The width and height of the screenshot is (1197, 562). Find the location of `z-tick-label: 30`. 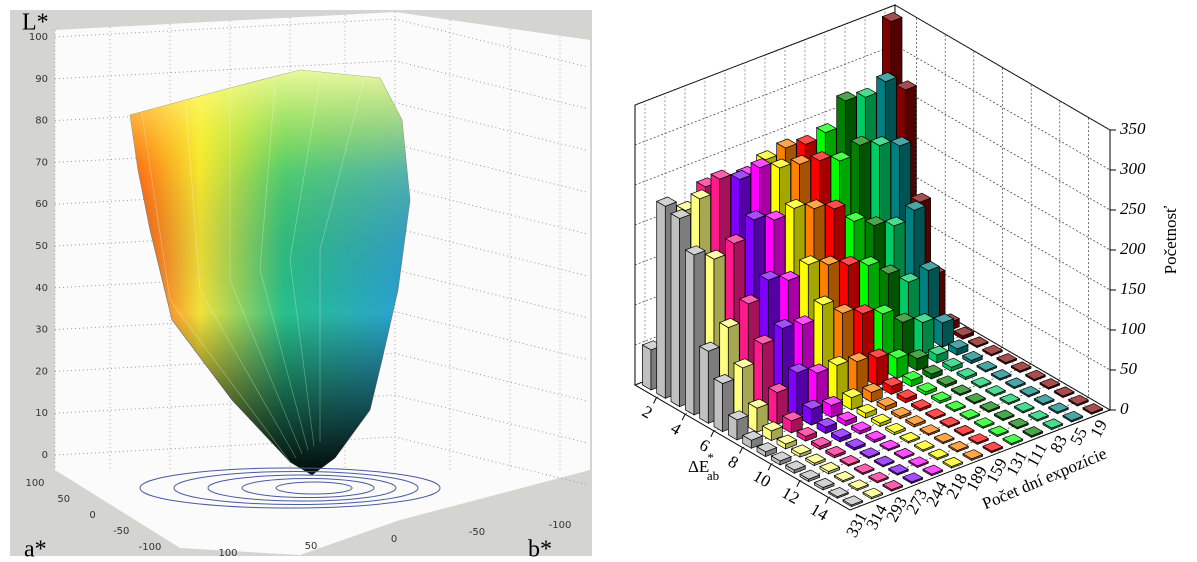

z-tick-label: 30 is located at coordinates (41, 330).